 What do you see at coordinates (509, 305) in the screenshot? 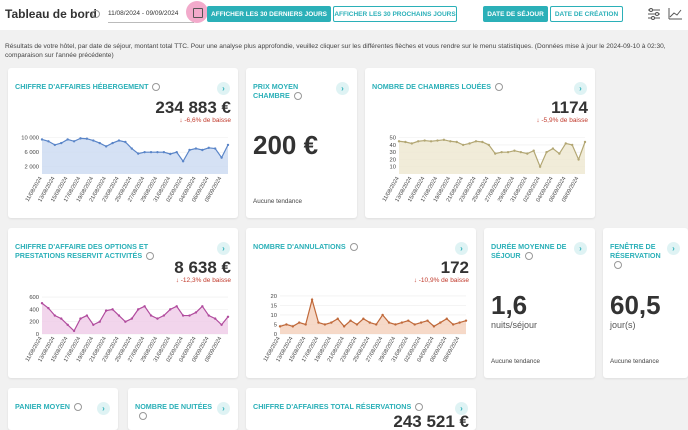
I see `kpi-value: 1,6` at bounding box center [509, 305].